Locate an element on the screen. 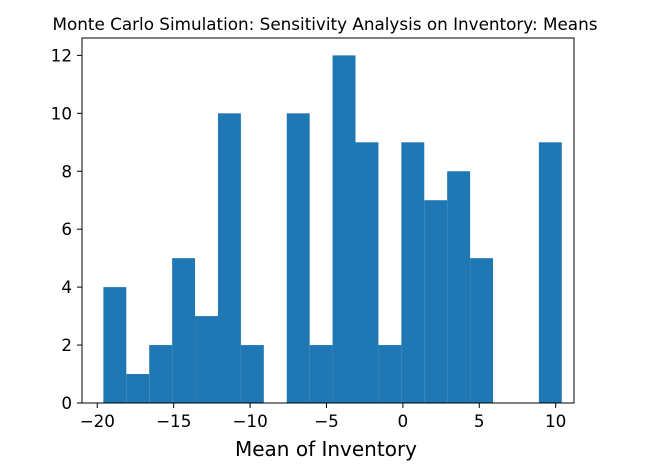  y-tick-label-1: 2 is located at coordinates (66, 345).